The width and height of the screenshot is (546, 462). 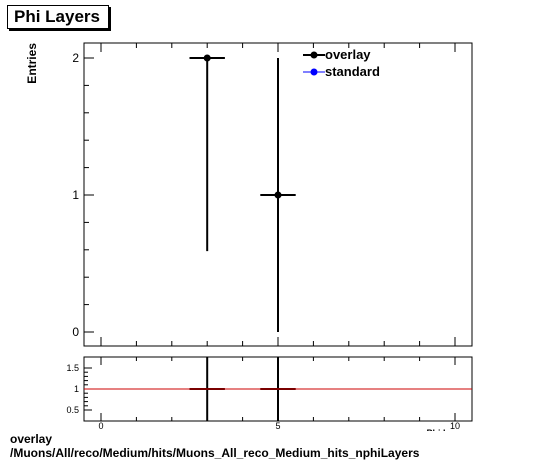 What do you see at coordinates (455, 426) in the screenshot?
I see `ratio-x-tick-label: 10` at bounding box center [455, 426].